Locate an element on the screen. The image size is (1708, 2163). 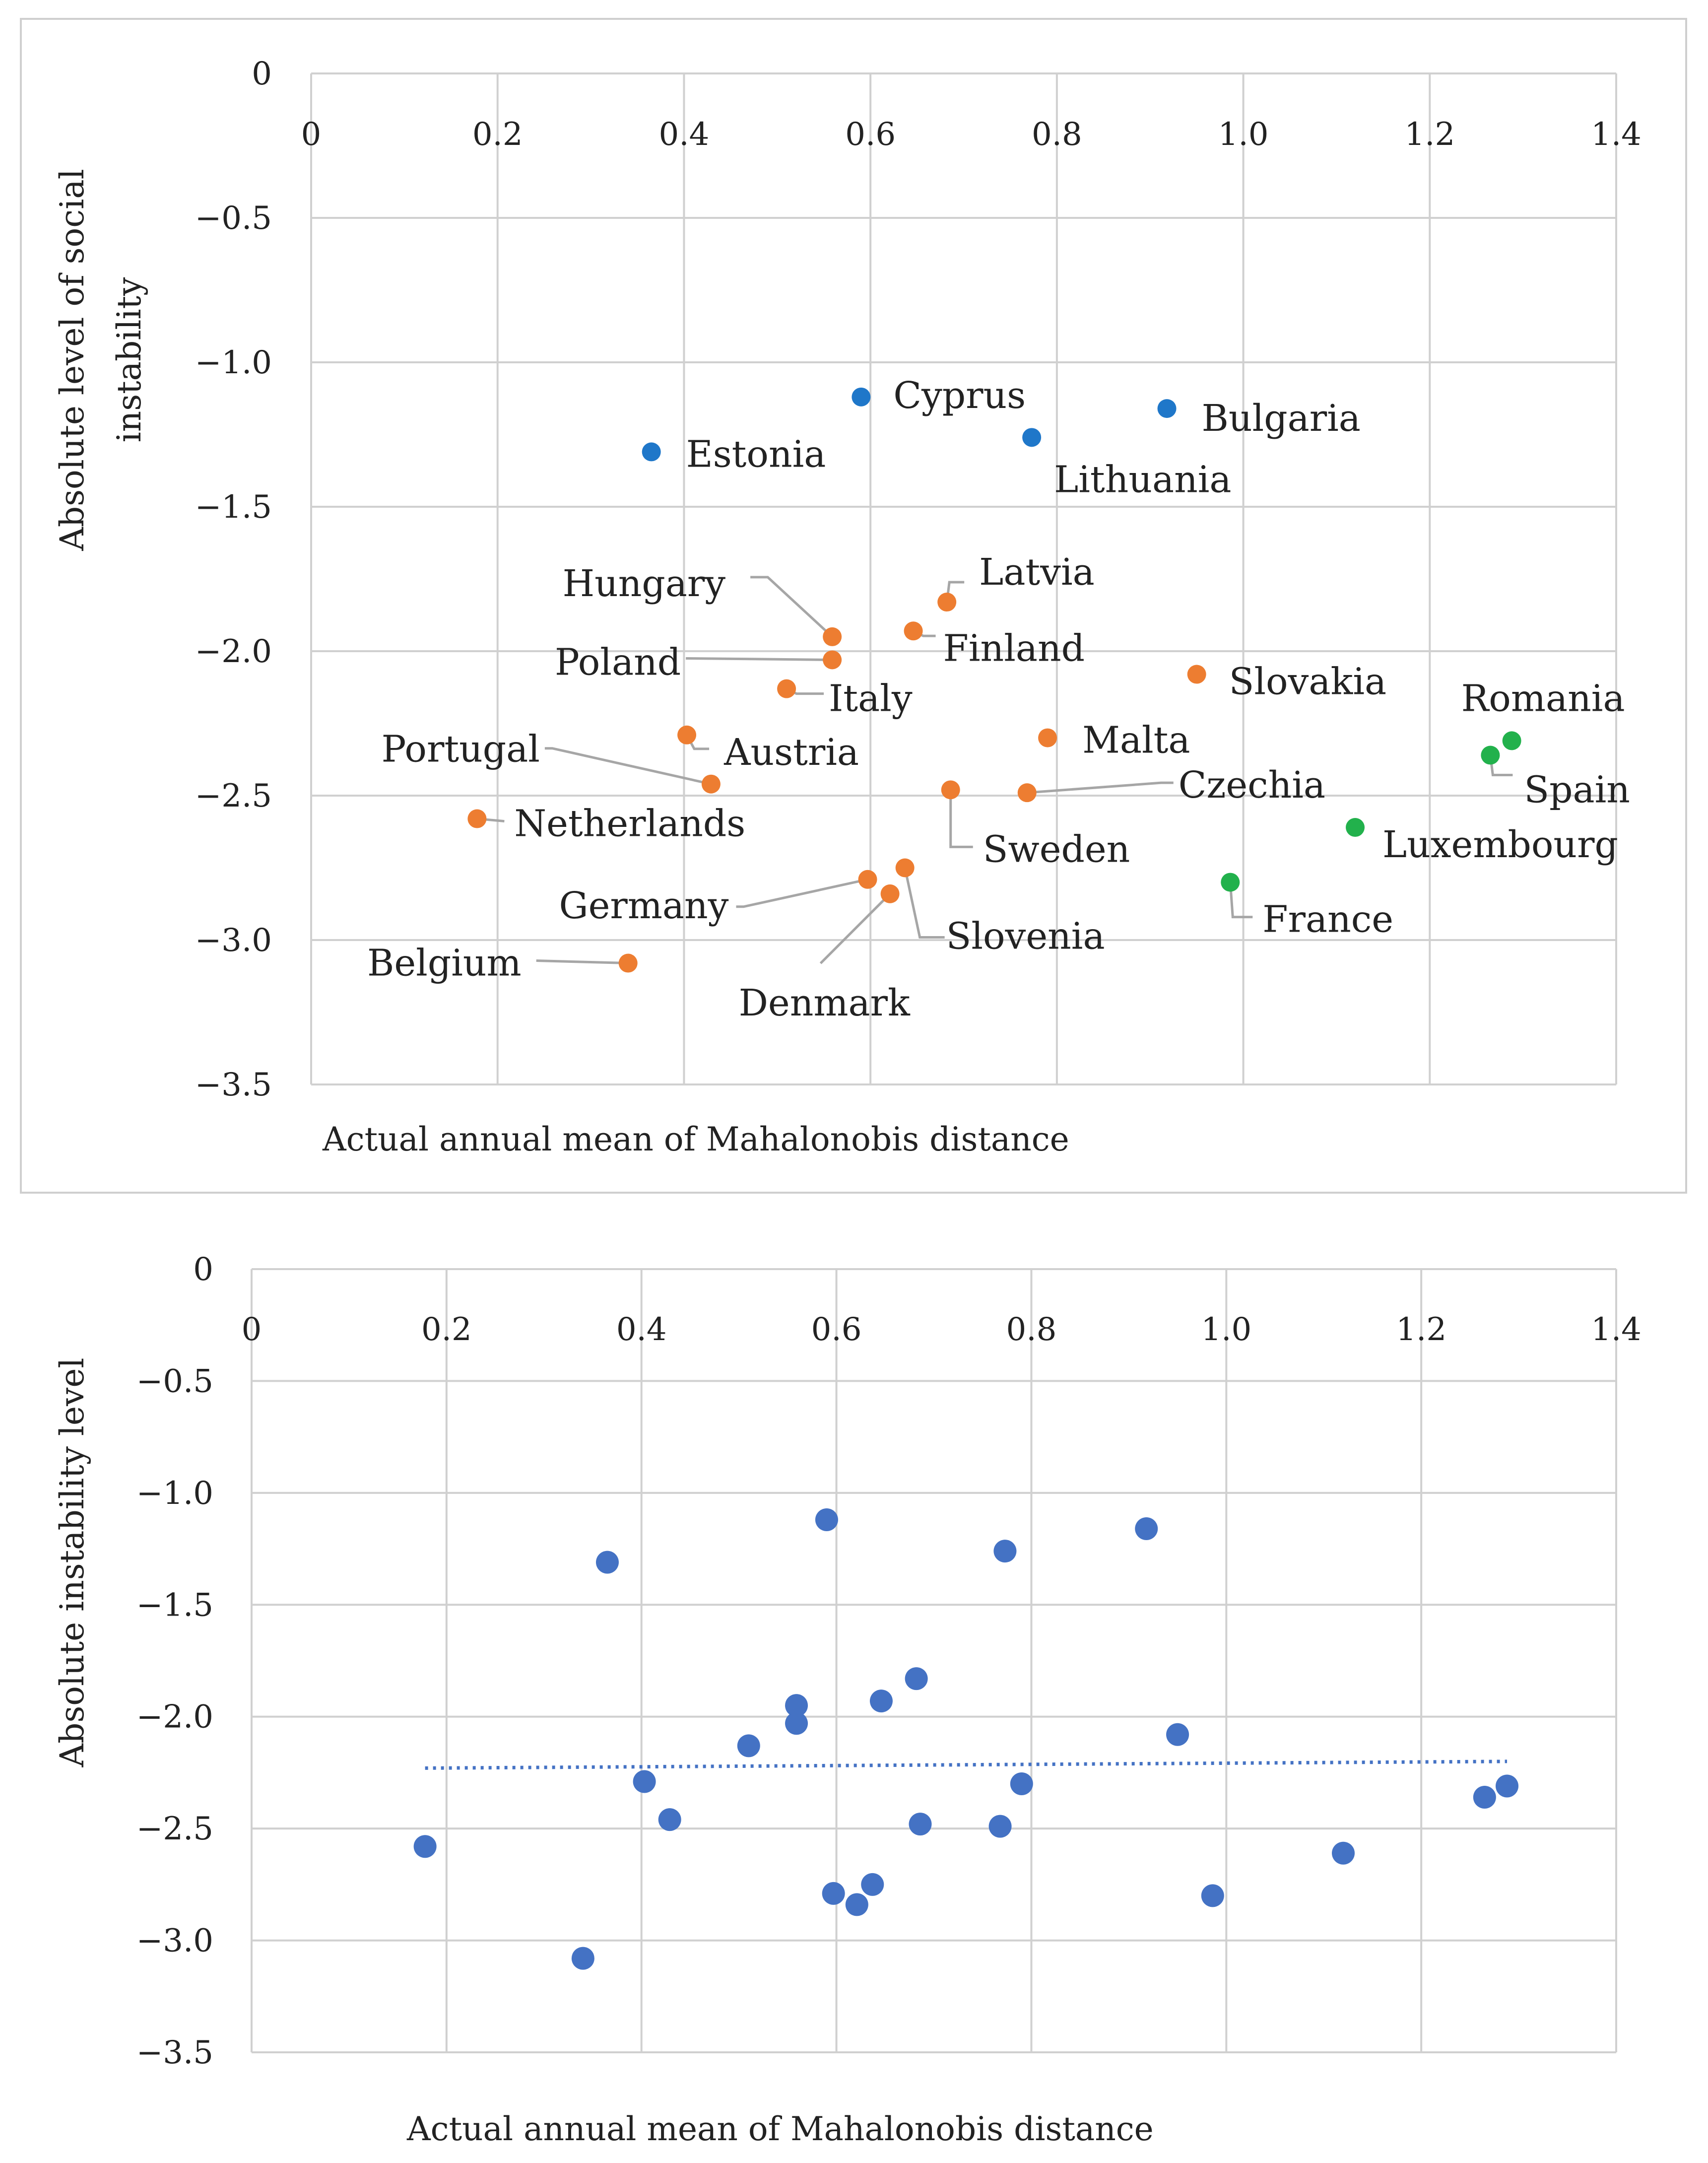
top-y-tick-label: −2.0 is located at coordinates (234, 652).